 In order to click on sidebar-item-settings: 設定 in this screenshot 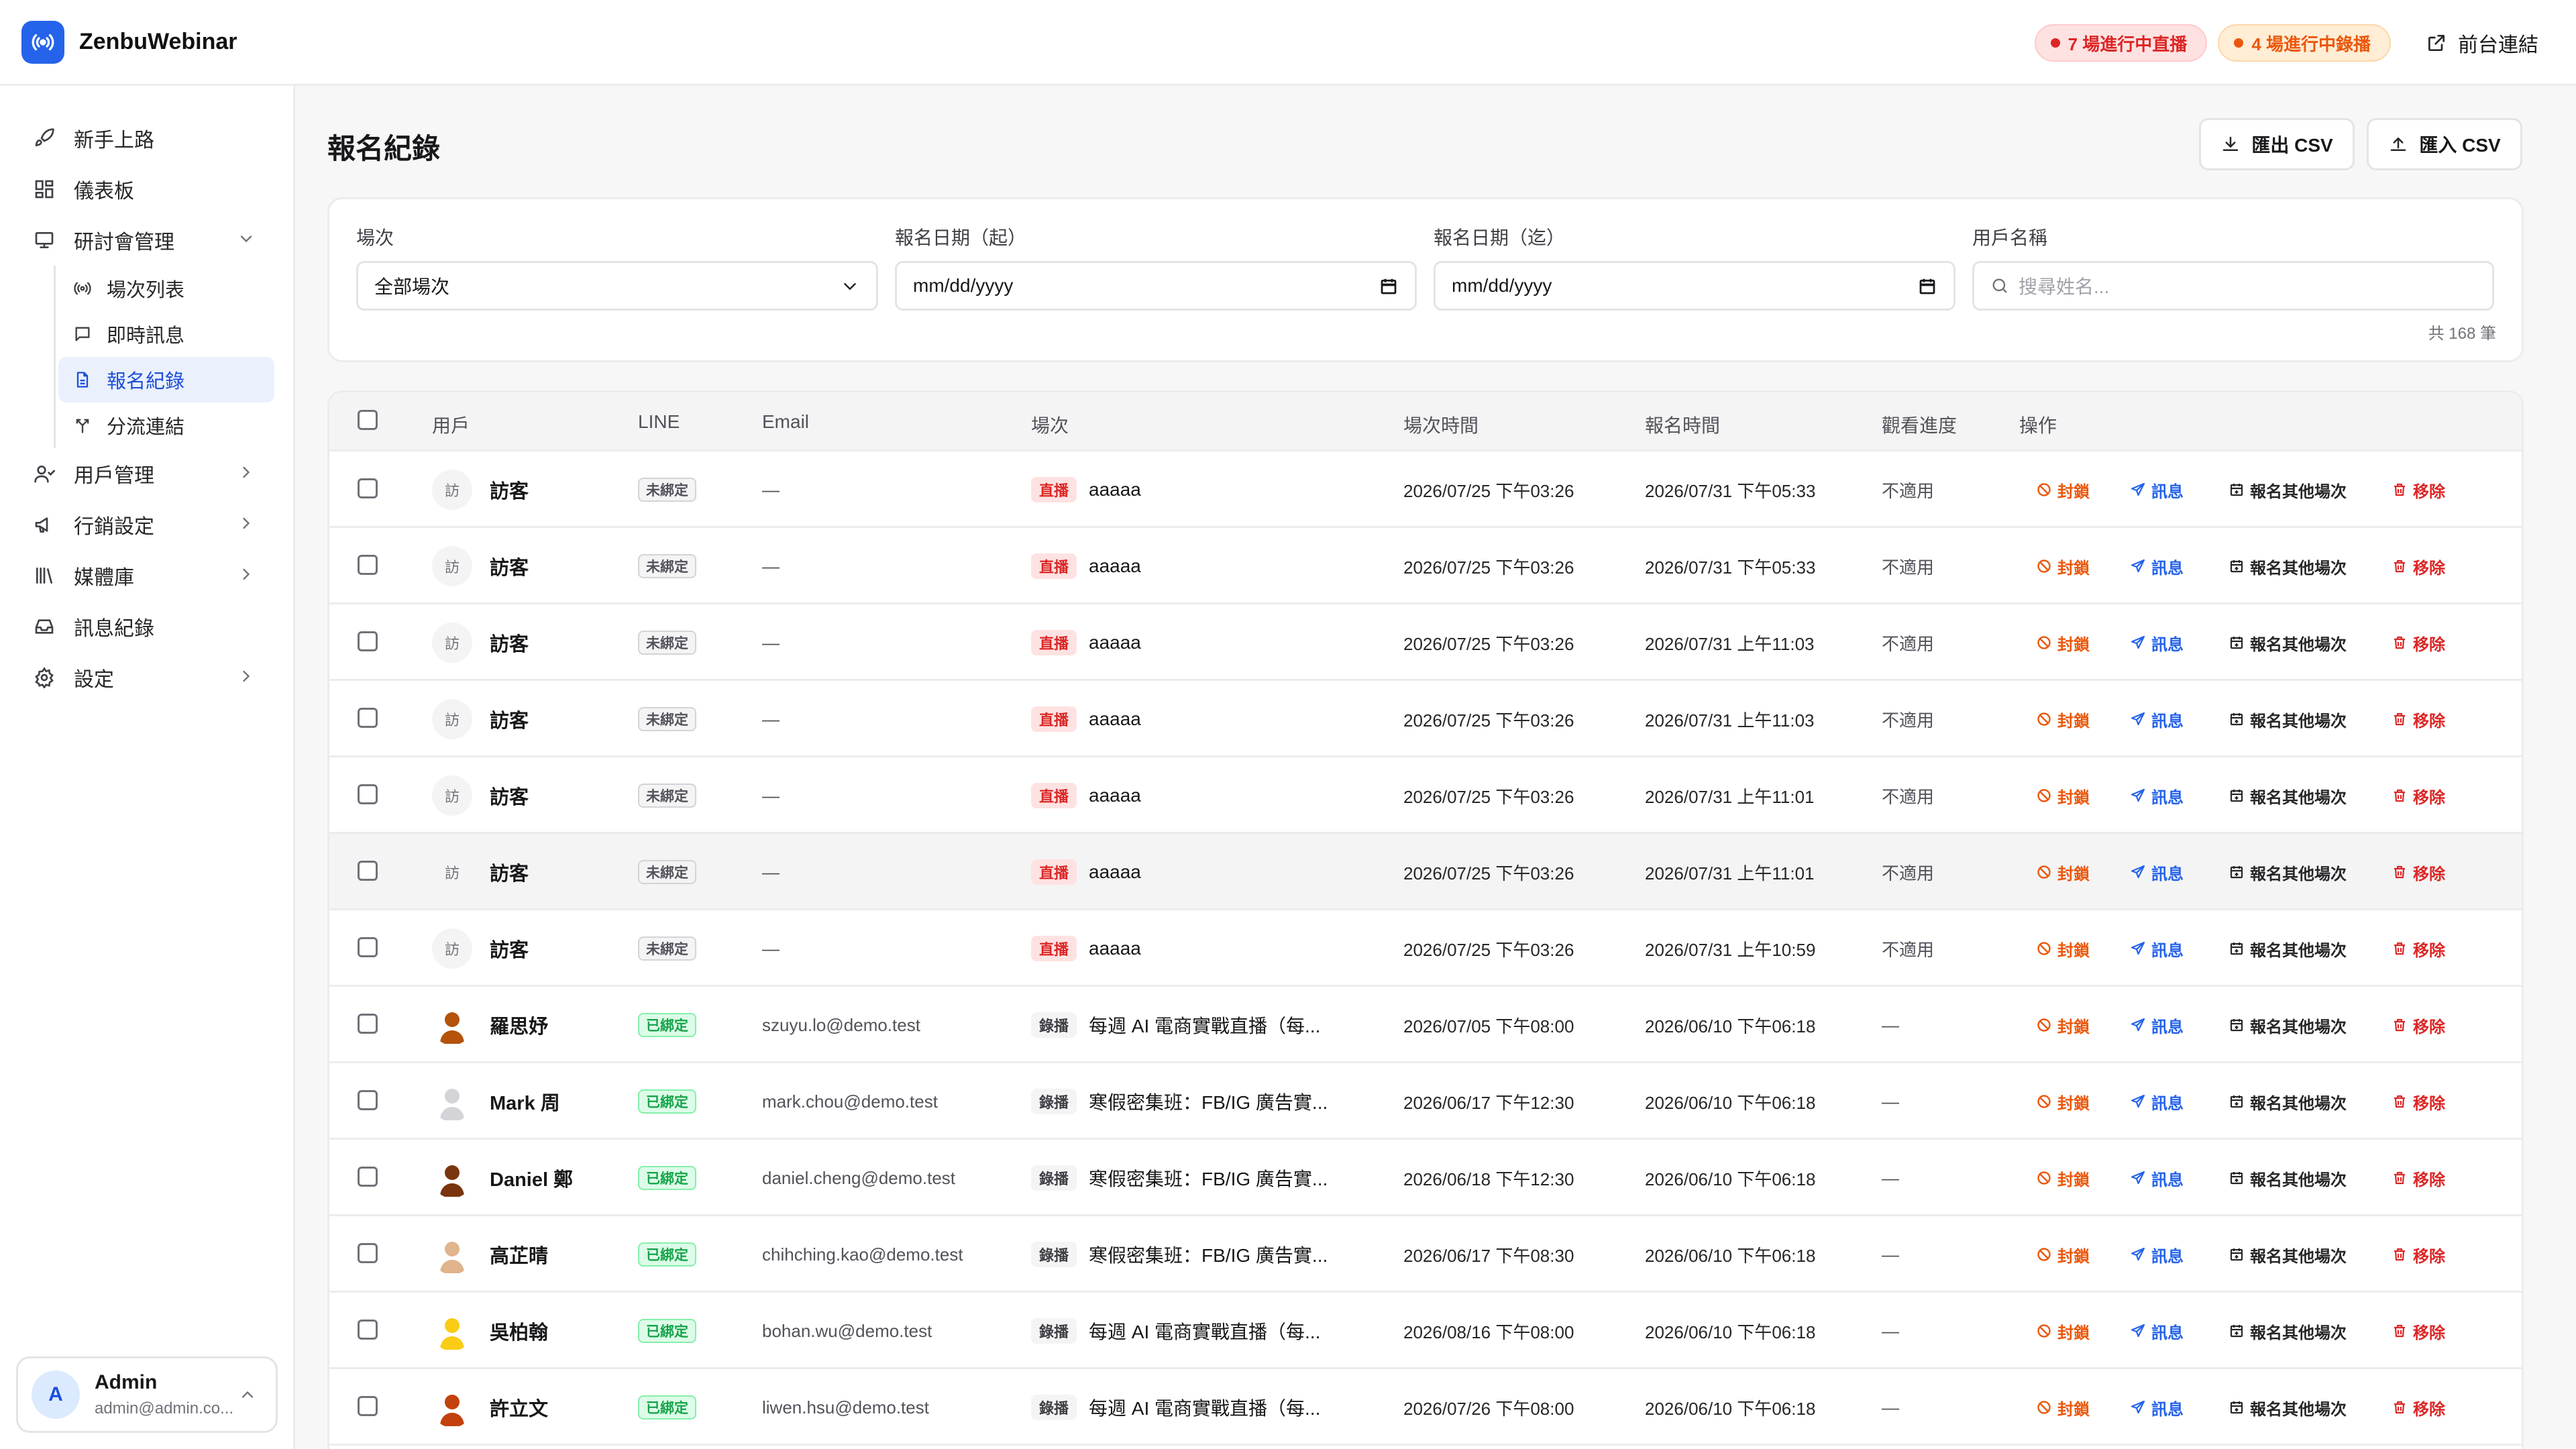, I will do `click(146, 677)`.